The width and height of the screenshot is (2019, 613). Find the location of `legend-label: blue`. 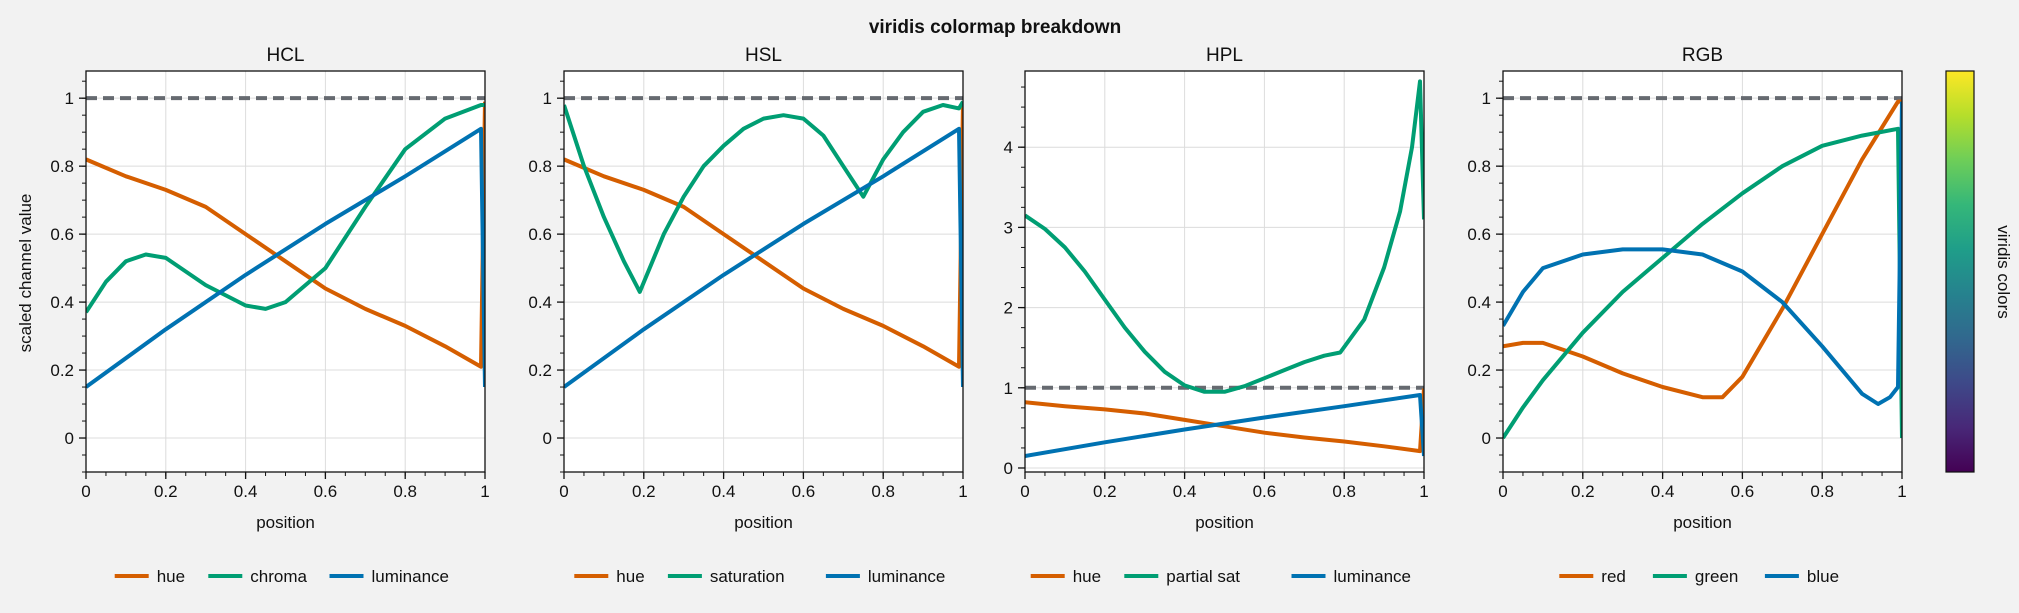

legend-label: blue is located at coordinates (1823, 576).